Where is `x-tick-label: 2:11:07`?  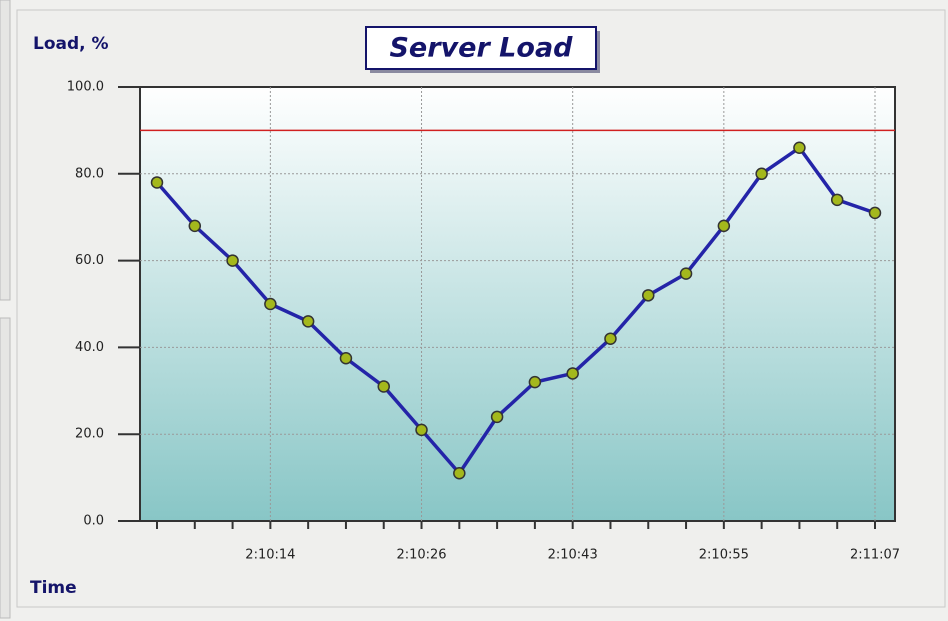 x-tick-label: 2:11:07 is located at coordinates (875, 555).